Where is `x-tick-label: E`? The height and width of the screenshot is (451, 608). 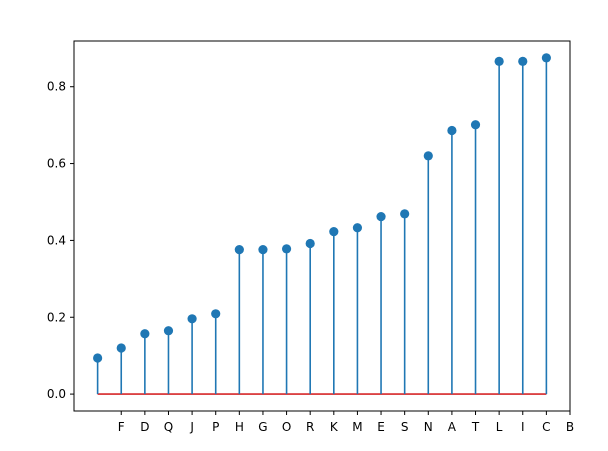 x-tick-label: E is located at coordinates (381, 427).